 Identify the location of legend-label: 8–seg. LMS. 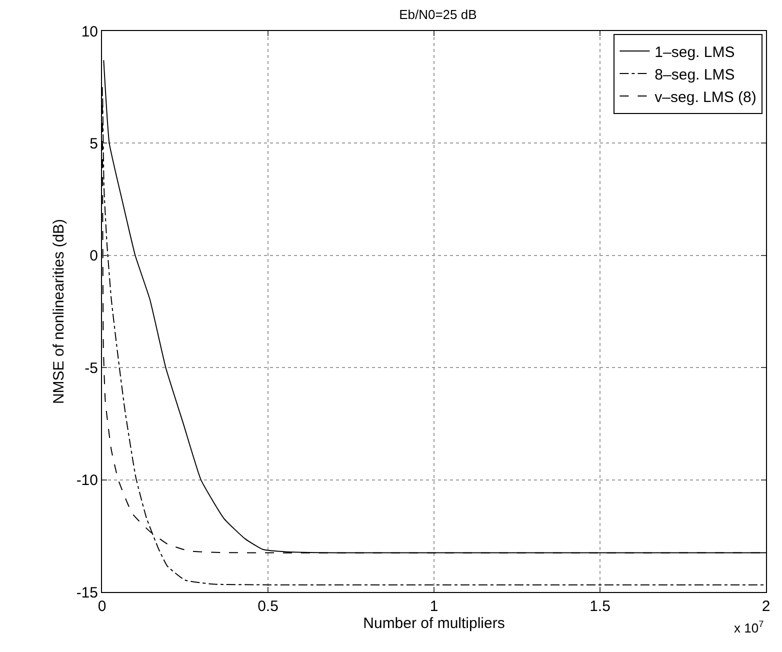
(694, 75).